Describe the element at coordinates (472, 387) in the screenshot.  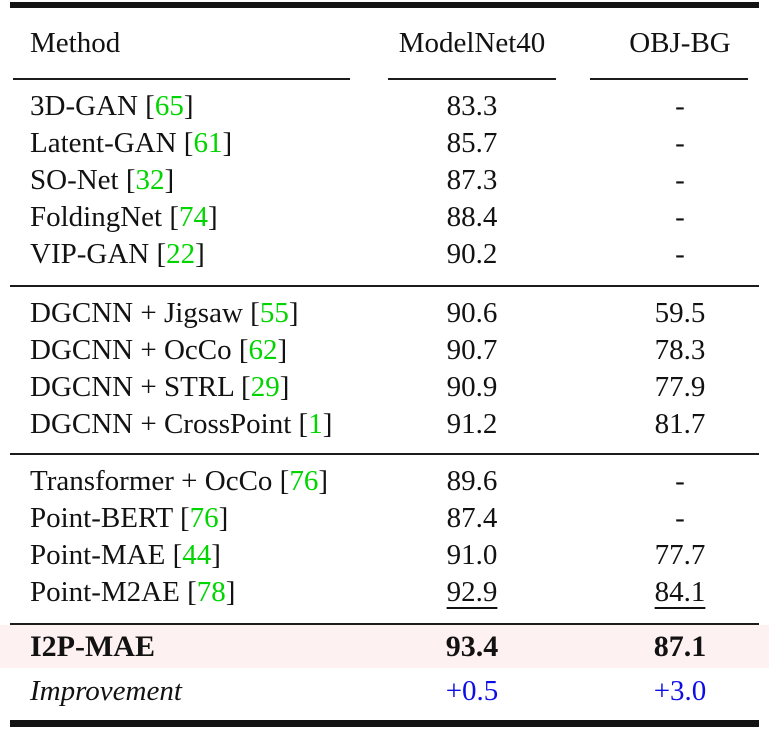
I see `modelnet40-value: 90.9` at that location.